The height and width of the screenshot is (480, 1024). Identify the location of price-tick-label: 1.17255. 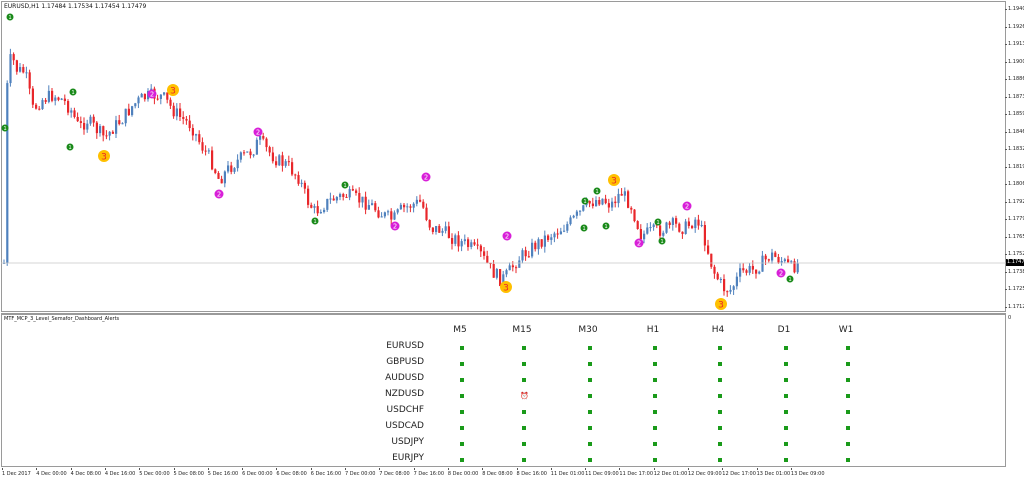
(1014, 289).